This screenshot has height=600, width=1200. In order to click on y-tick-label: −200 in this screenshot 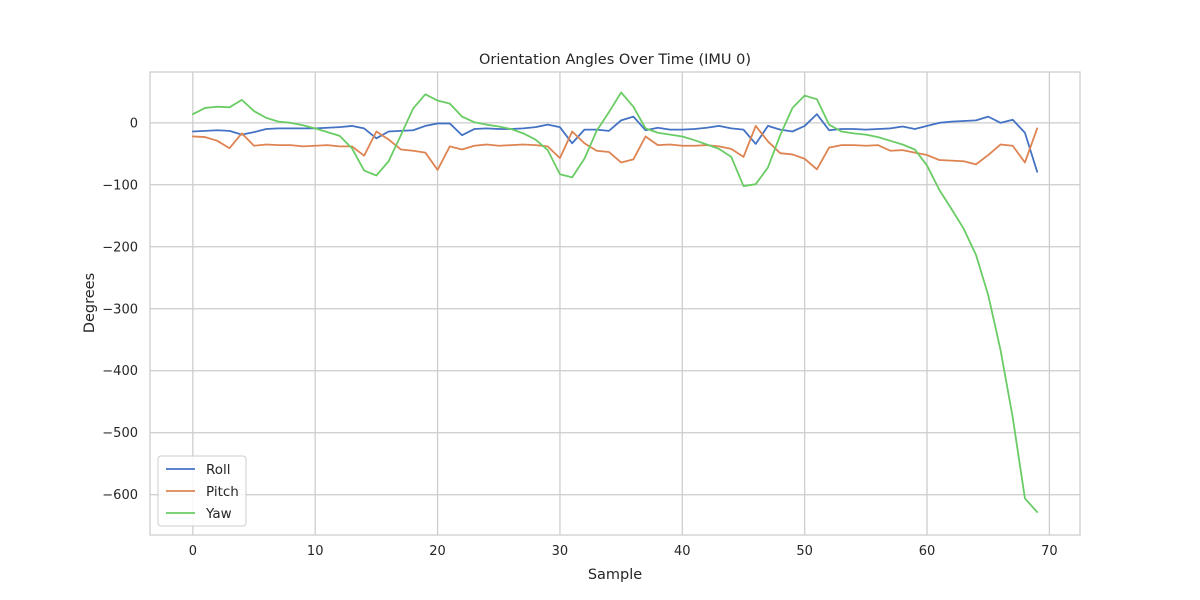, I will do `click(120, 247)`.